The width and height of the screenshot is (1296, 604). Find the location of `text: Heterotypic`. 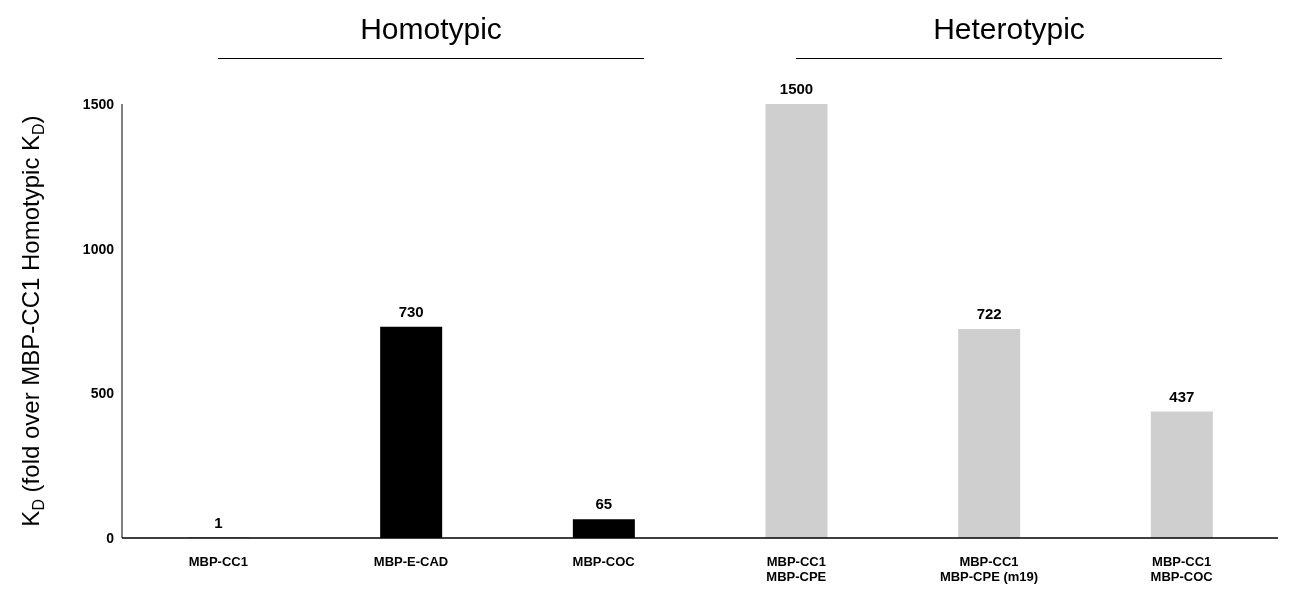

text: Heterotypic is located at coordinates (1009, 29).